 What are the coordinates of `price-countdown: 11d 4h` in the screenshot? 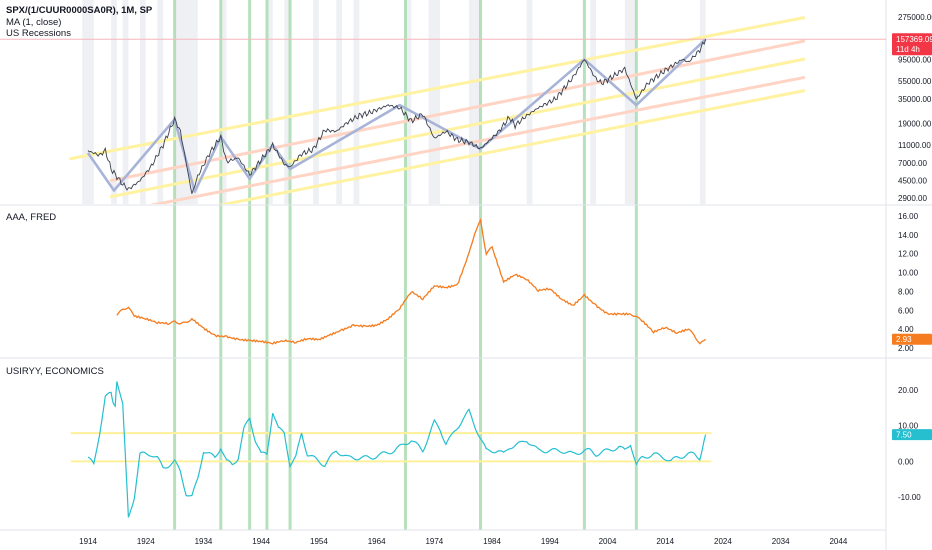 It's located at (908, 49).